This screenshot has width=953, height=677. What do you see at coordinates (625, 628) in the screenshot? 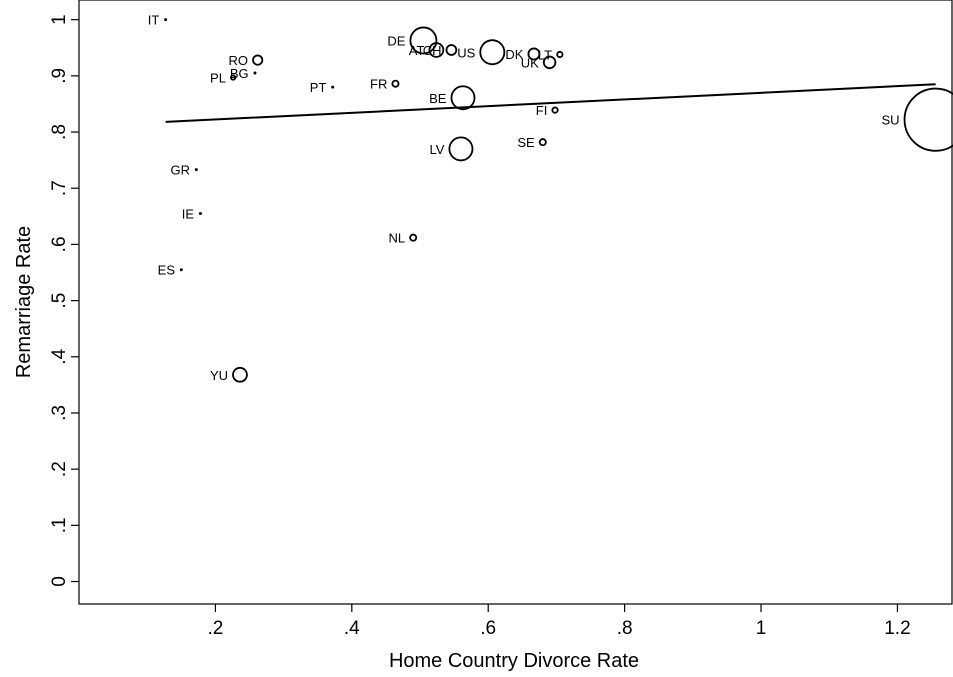
I see `x-tick-label: .8` at bounding box center [625, 628].